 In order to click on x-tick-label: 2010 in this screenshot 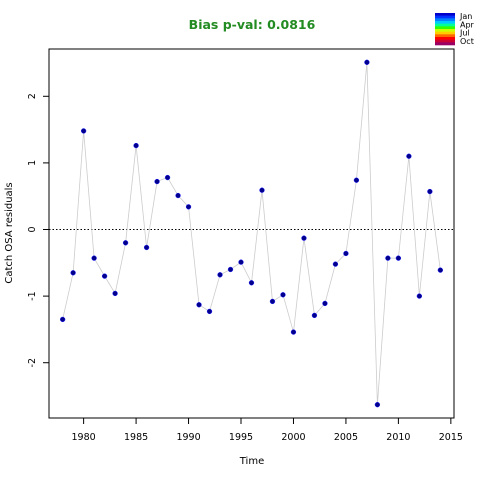, I will do `click(398, 437)`.